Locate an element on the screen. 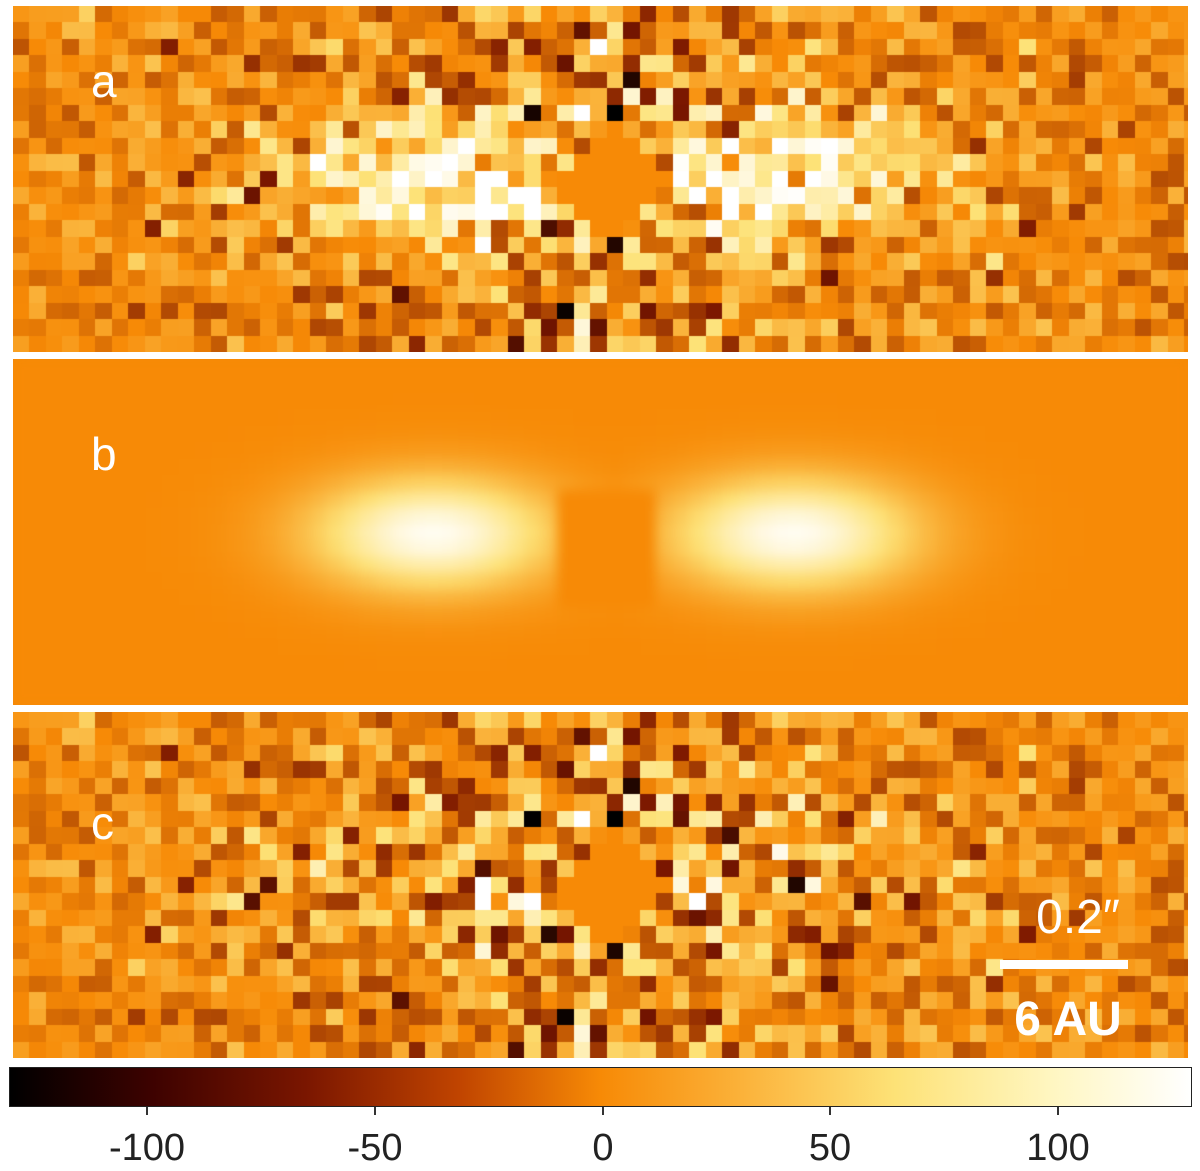 This screenshot has width=1200, height=1171. colorbar-tick-label: 0 is located at coordinates (603, 1148).